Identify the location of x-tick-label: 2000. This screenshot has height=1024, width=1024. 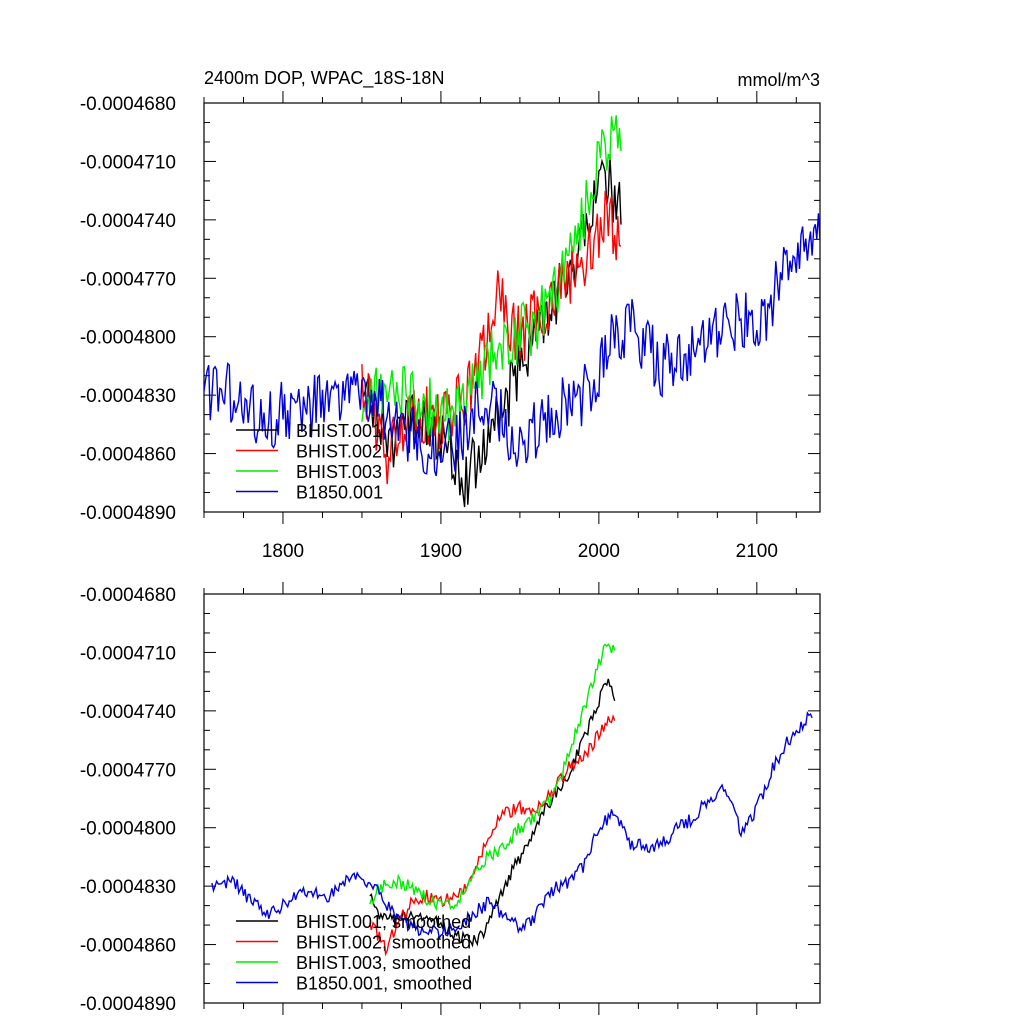
(599, 551).